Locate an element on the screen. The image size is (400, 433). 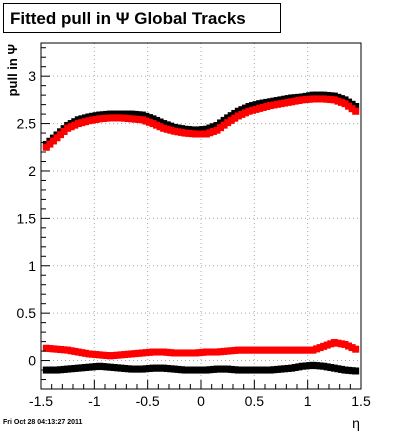
x-axis-label: η is located at coordinates (356, 423).